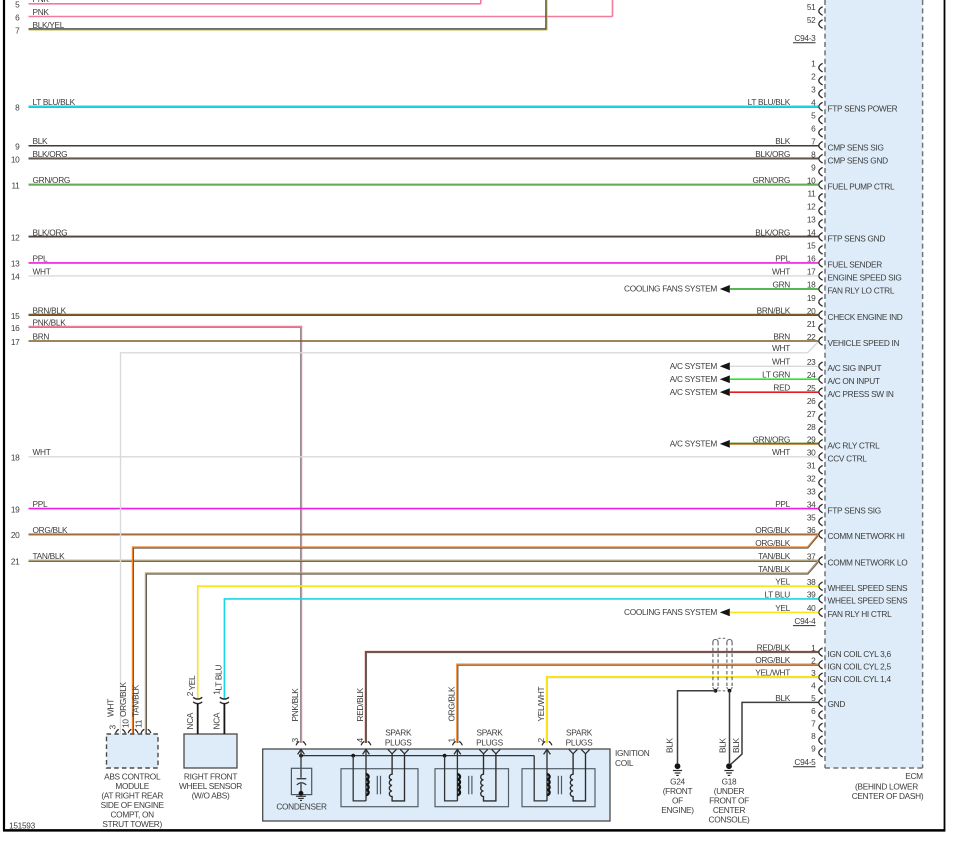  I want to click on svg-text: 23, so click(811, 362).